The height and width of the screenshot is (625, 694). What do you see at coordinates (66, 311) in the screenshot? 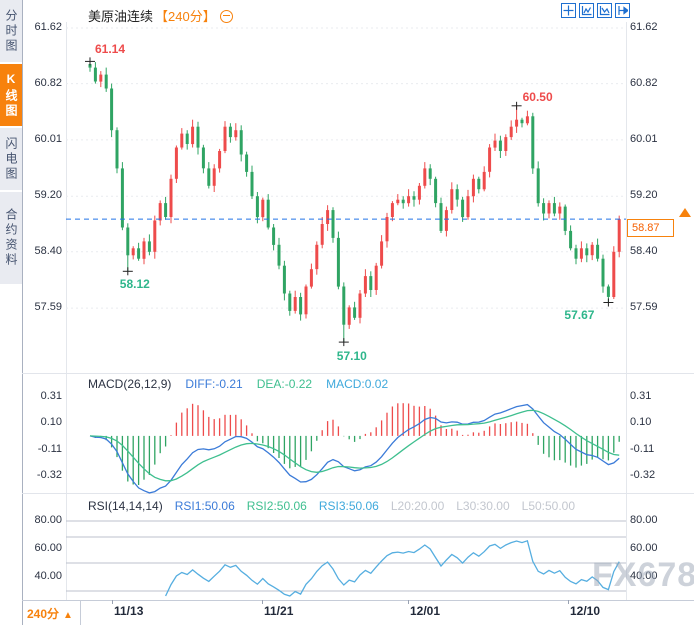
I see `plot-left-edge` at bounding box center [66, 311].